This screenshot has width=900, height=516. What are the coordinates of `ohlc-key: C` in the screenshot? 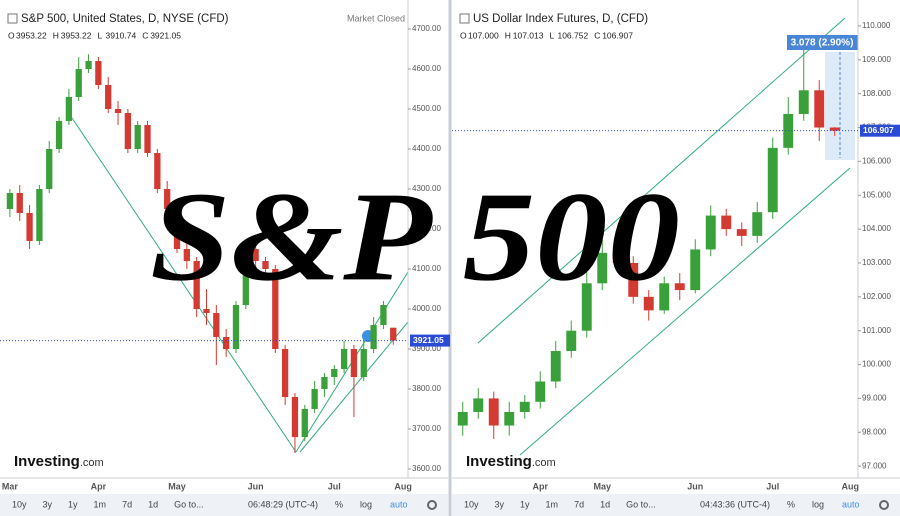 It's located at (145, 35).